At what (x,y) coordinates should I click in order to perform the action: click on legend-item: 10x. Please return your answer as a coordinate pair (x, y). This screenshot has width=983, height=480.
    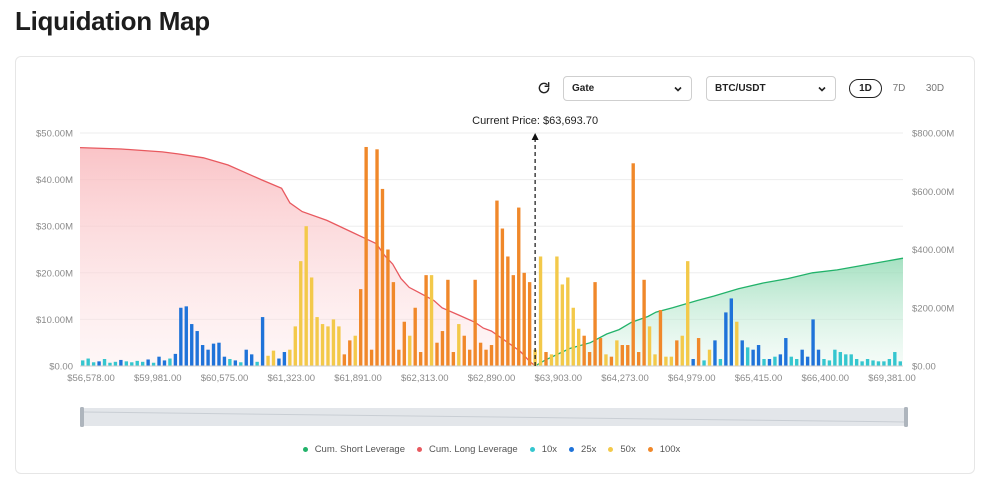
    Looking at the image, I should click on (543, 449).